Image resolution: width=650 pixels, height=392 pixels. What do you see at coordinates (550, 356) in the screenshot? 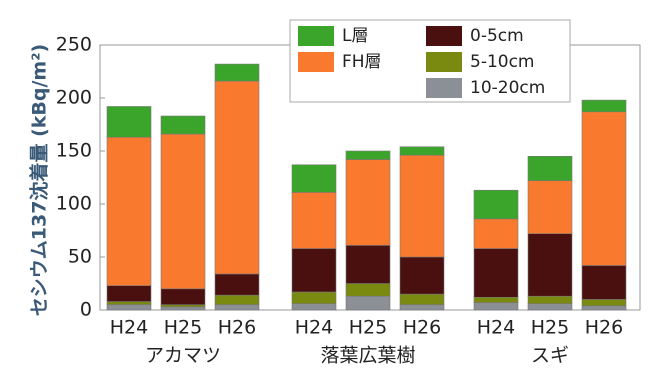
I see `group-label: スギ` at bounding box center [550, 356].